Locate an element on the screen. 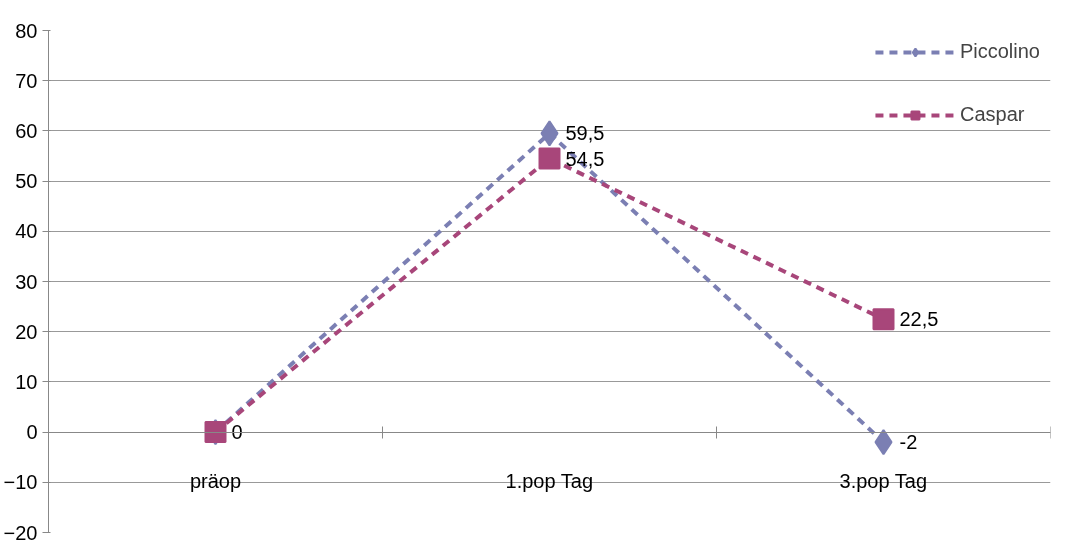  y-tick-label: 80 is located at coordinates (26, 30).